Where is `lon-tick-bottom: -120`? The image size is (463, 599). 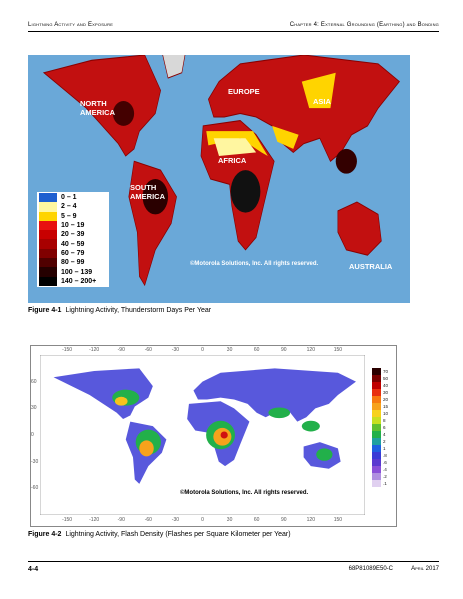 lon-tick-bottom: -120 is located at coordinates (94, 520).